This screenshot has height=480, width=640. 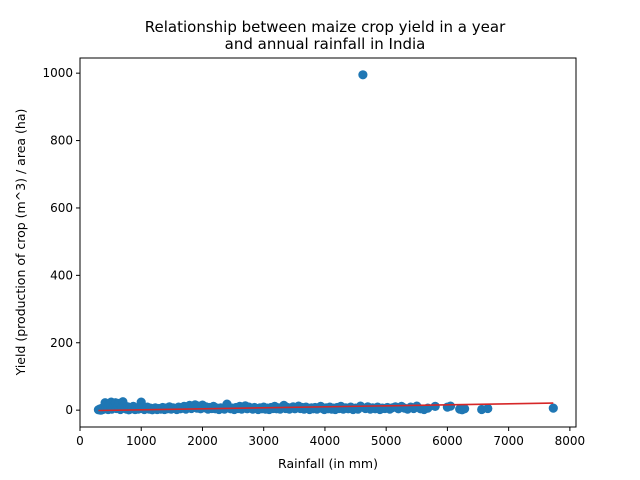 What do you see at coordinates (508, 441) in the screenshot?
I see `x-tick-label: 7000` at bounding box center [508, 441].